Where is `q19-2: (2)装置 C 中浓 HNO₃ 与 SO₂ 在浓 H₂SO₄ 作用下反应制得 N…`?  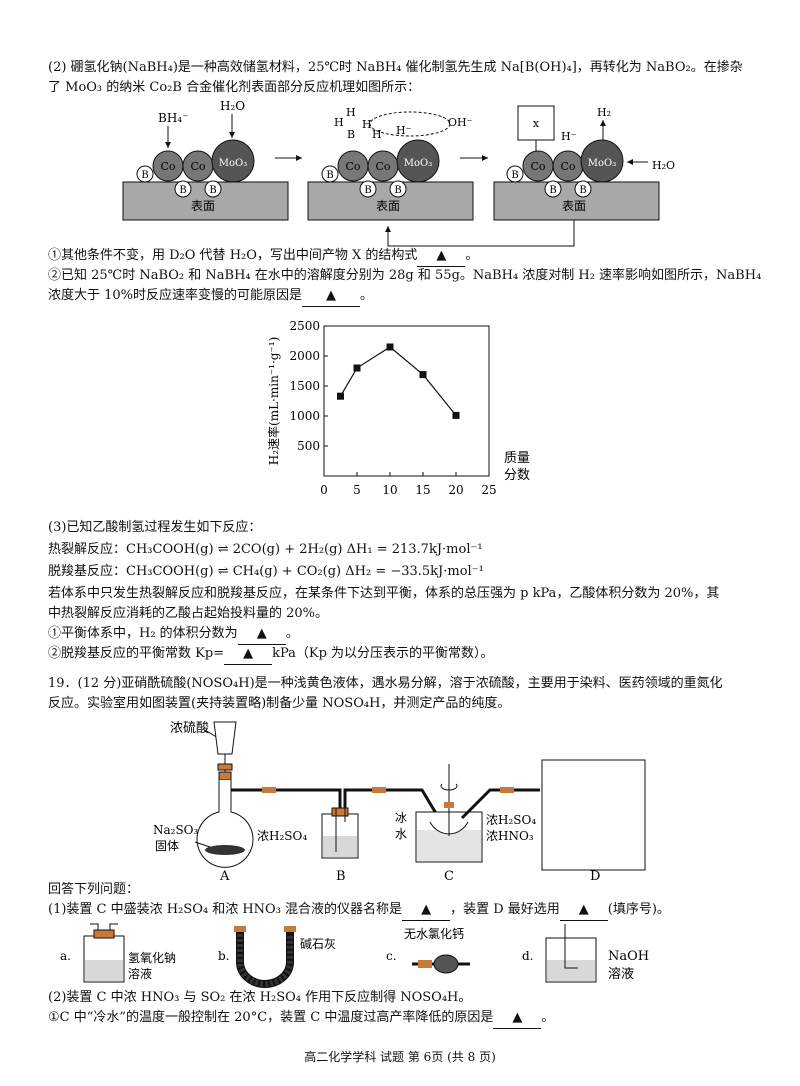 q19-2: (2)装置 C 中浓 HNO₃ 与 SO₂ 在浓 H₂SO₄ 作用下反应制得 N… is located at coordinates (260, 997).